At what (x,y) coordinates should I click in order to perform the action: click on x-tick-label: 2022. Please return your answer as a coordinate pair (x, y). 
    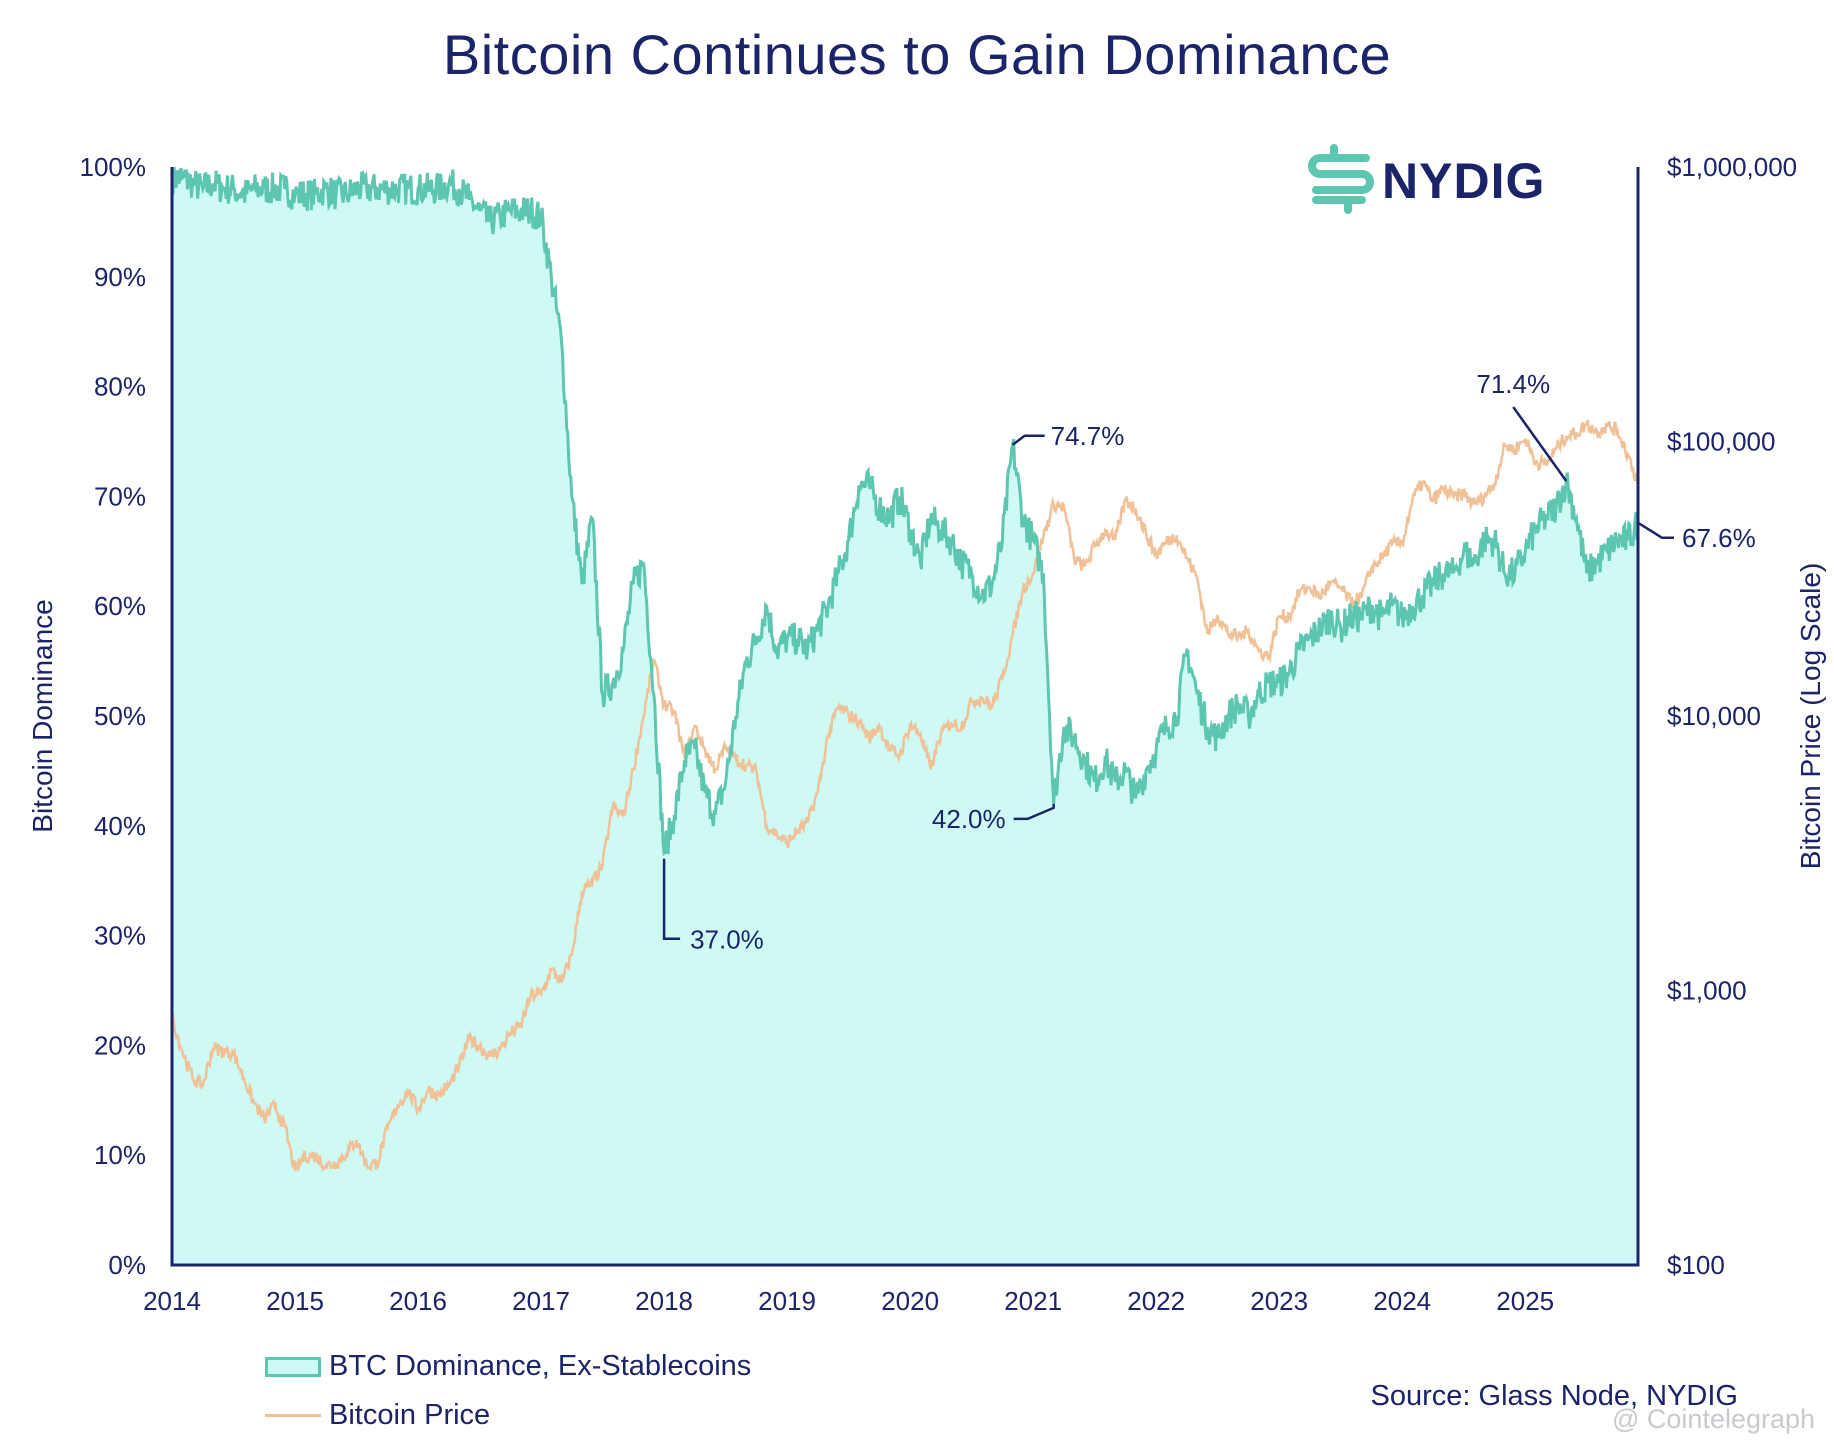
    Looking at the image, I should click on (1156, 1301).